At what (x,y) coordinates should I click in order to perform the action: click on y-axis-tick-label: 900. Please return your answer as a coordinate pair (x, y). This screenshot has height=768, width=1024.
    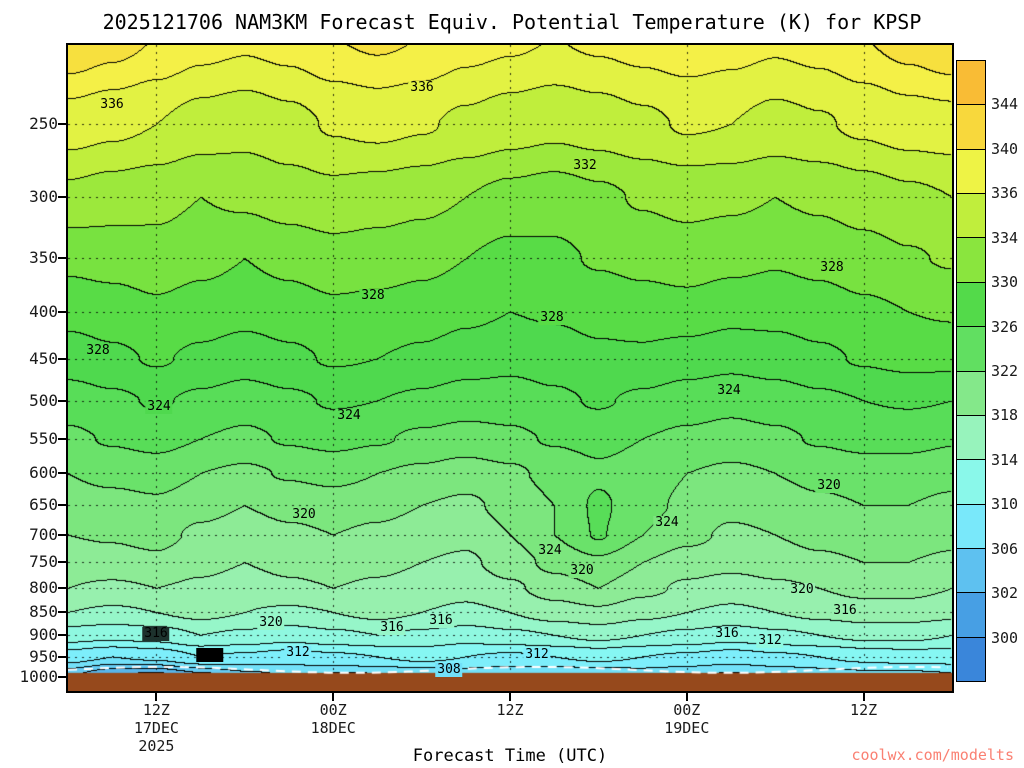
    Looking at the image, I should click on (43, 635).